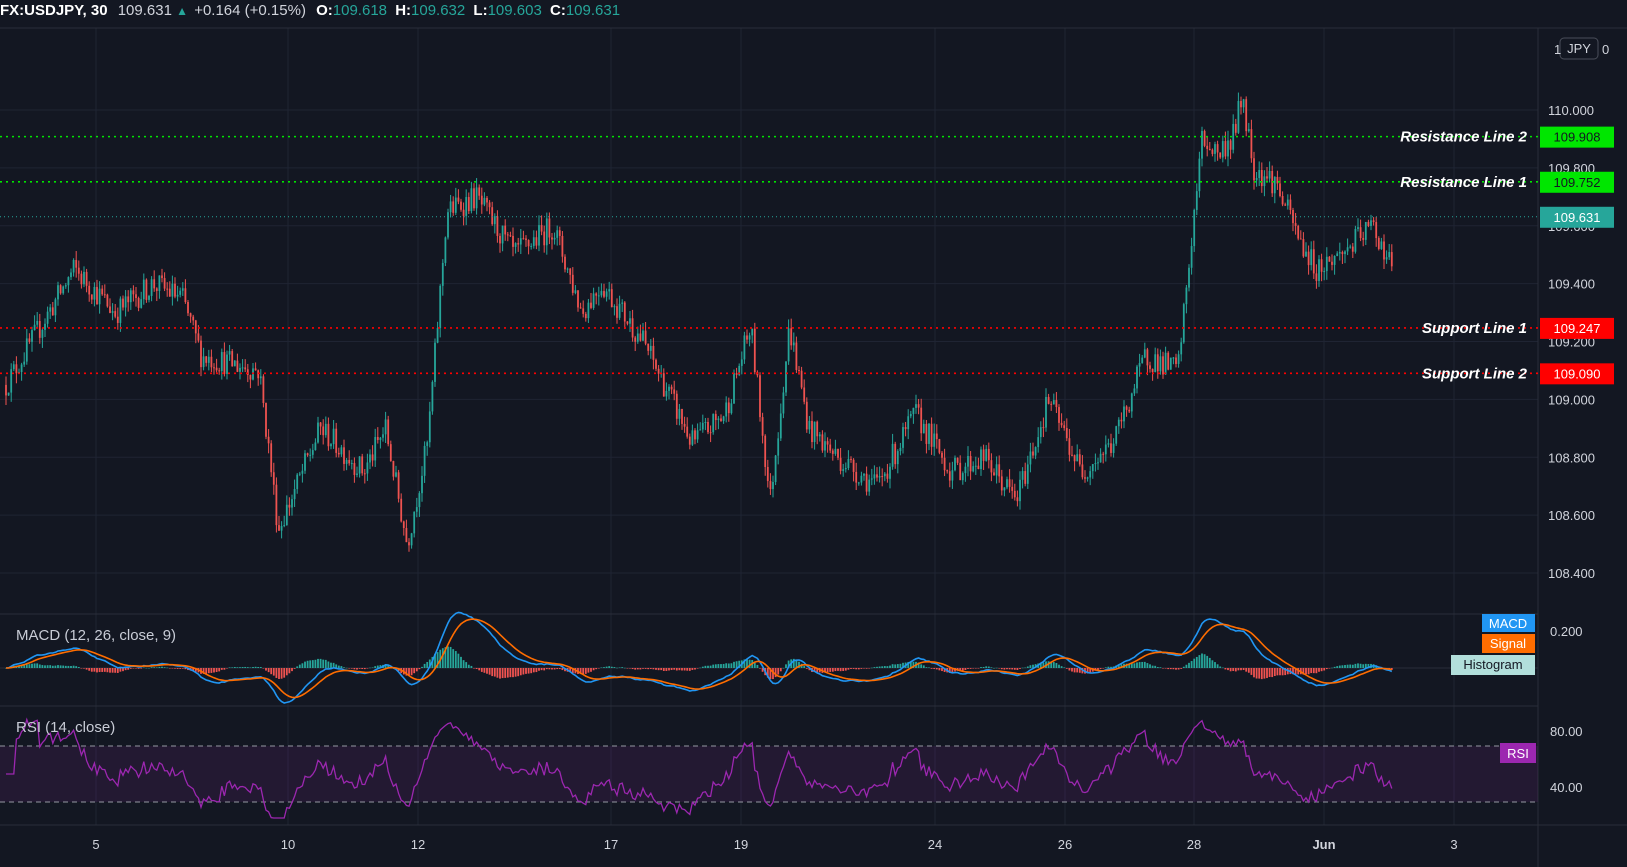 The height and width of the screenshot is (867, 1627). I want to click on symbol-label: FX:USDJPY, 30, so click(54, 10).